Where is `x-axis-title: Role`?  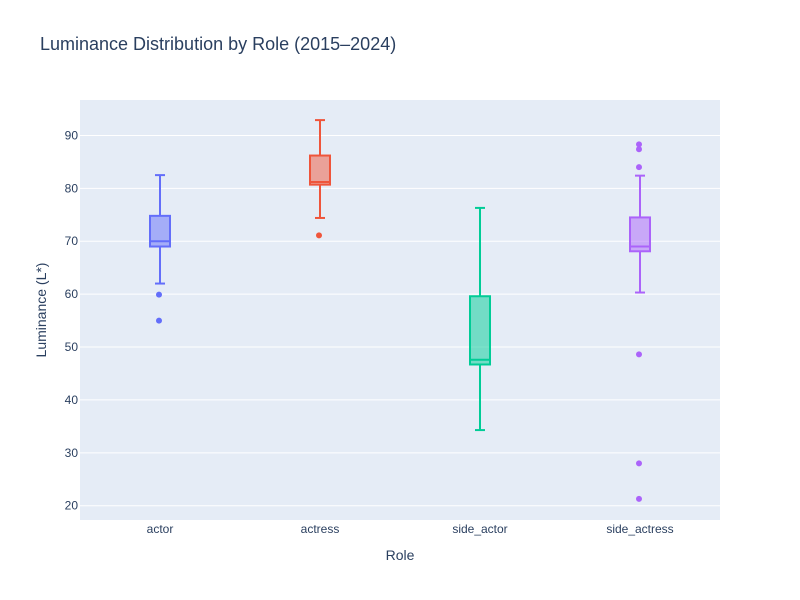
x-axis-title: Role is located at coordinates (400, 555).